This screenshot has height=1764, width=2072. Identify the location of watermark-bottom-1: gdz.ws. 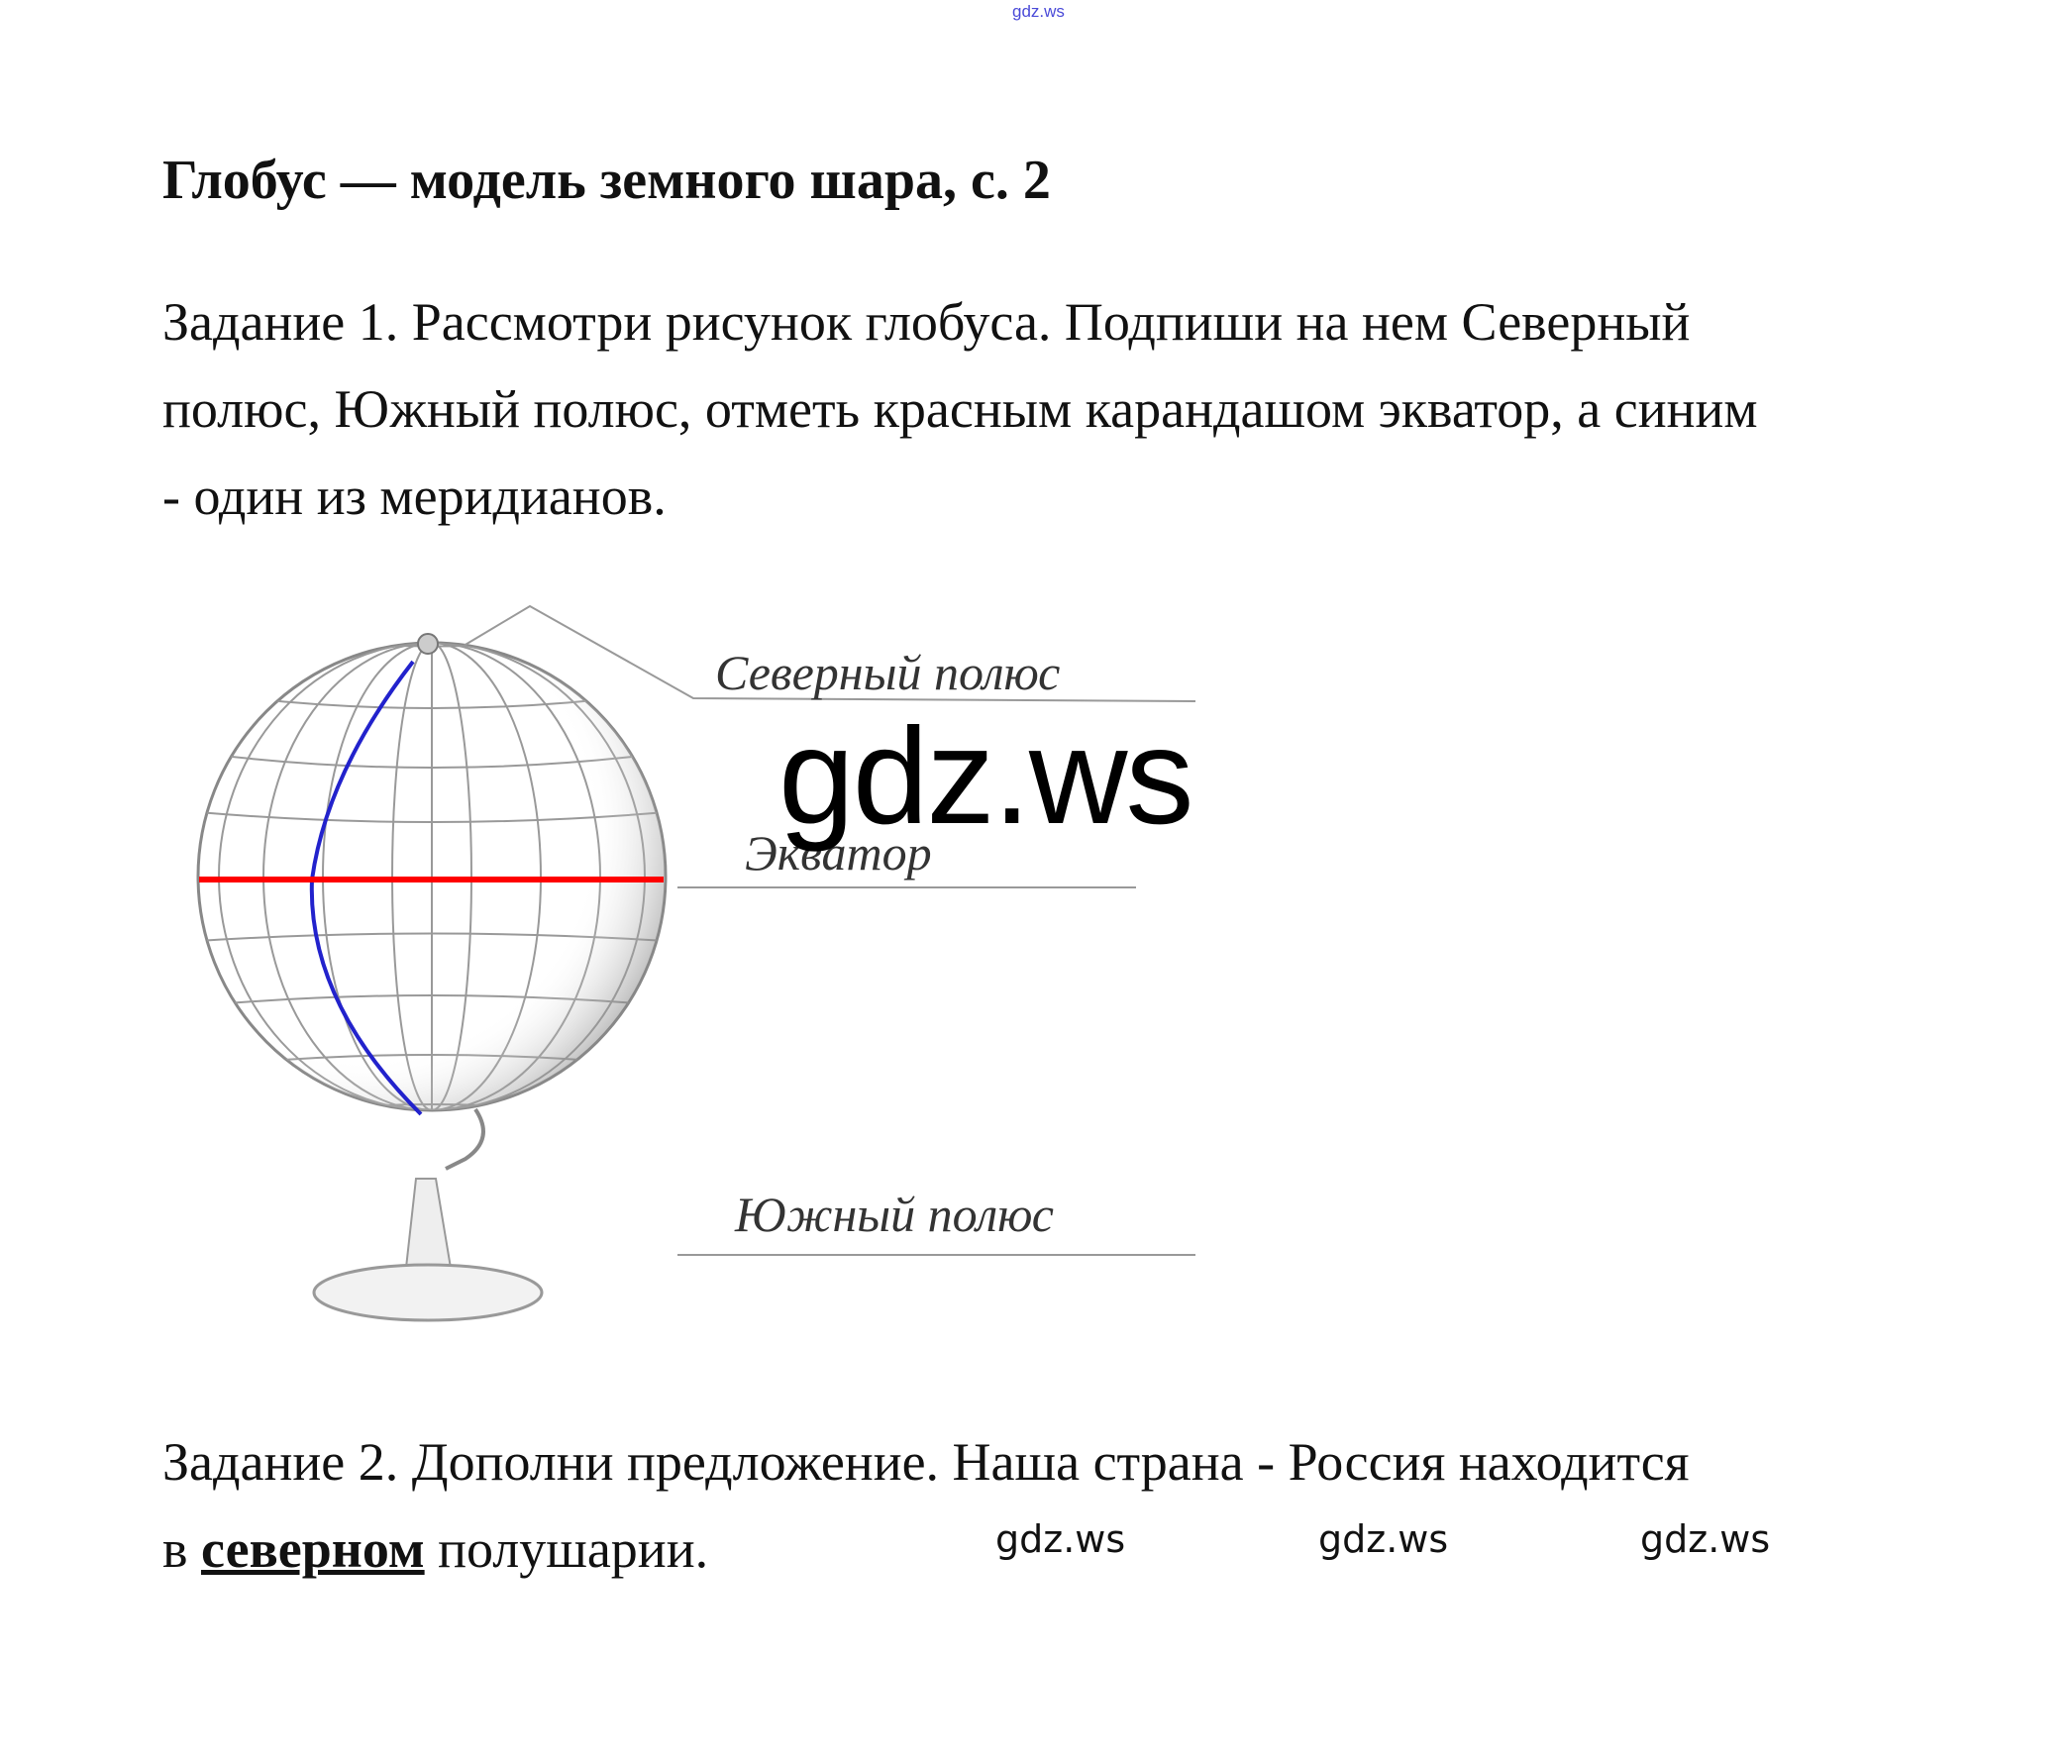
(1061, 1539).